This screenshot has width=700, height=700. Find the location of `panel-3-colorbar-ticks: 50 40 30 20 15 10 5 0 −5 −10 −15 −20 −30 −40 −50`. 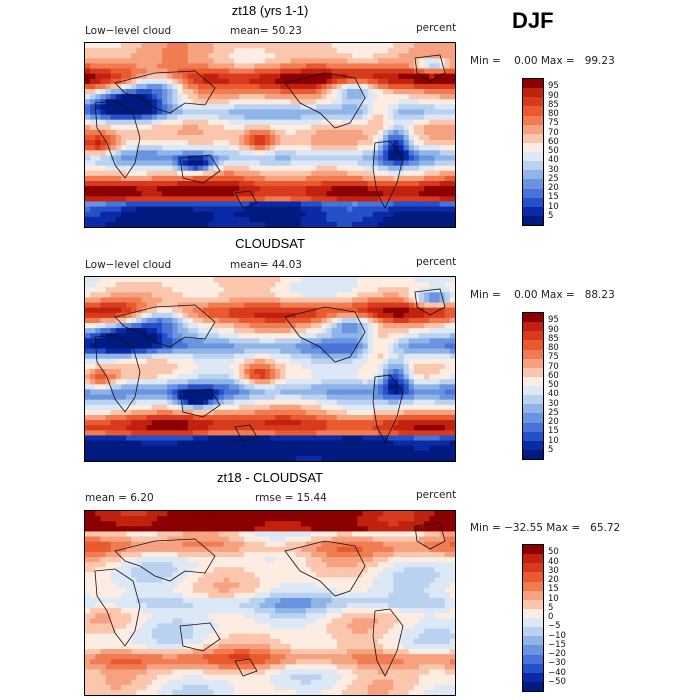

panel-3-colorbar-ticks: 50 40 30 20 15 10 5 0 −5 −10 −15 −20 −30 −40 −50 is located at coordinates (563, 618).